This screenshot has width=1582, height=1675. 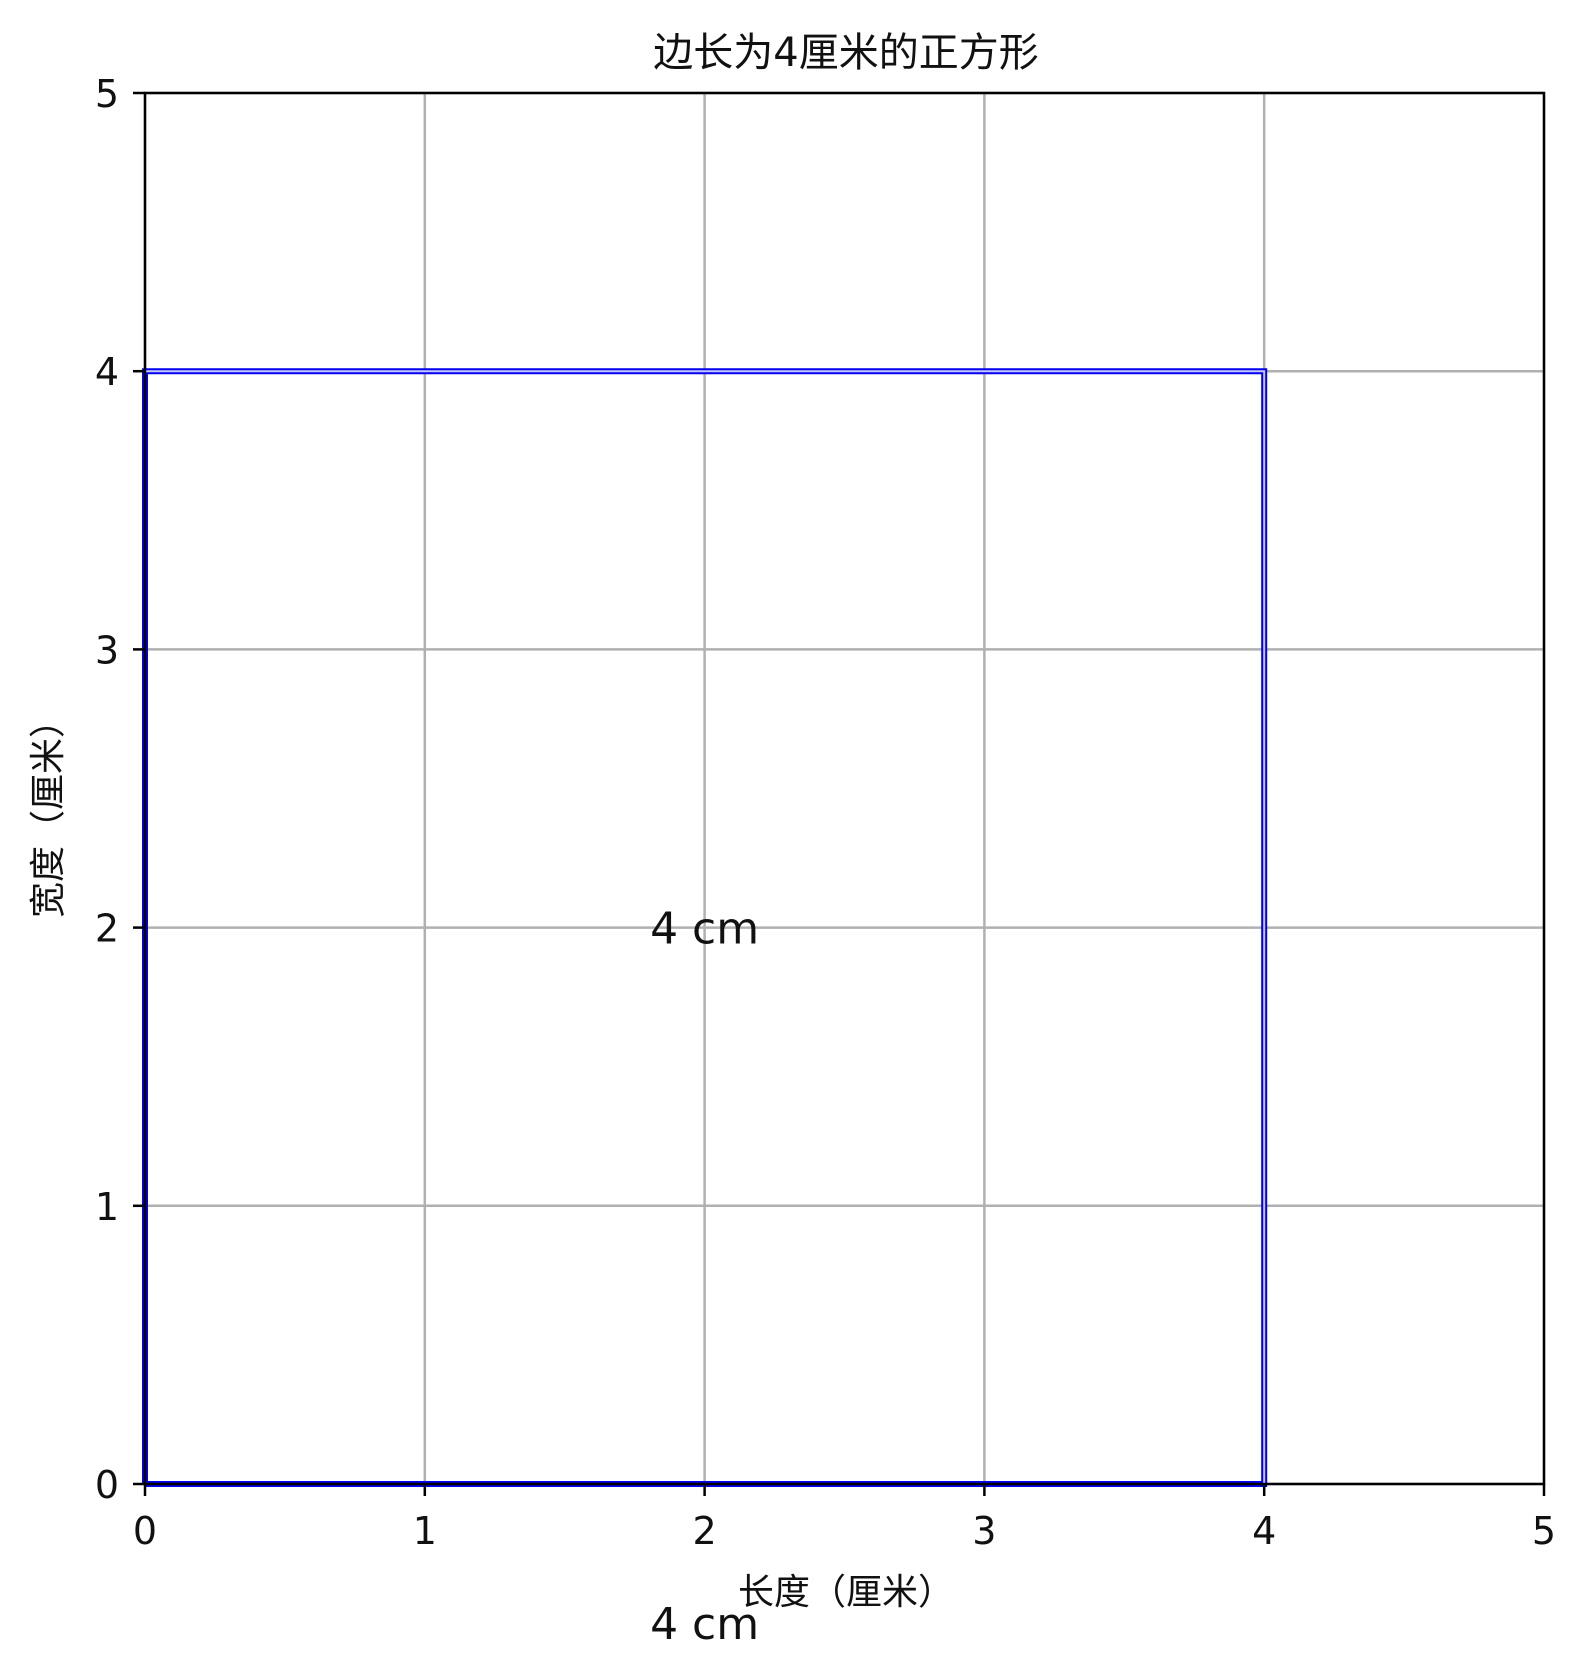 What do you see at coordinates (107, 94) in the screenshot?
I see `y-tick-label: 5` at bounding box center [107, 94].